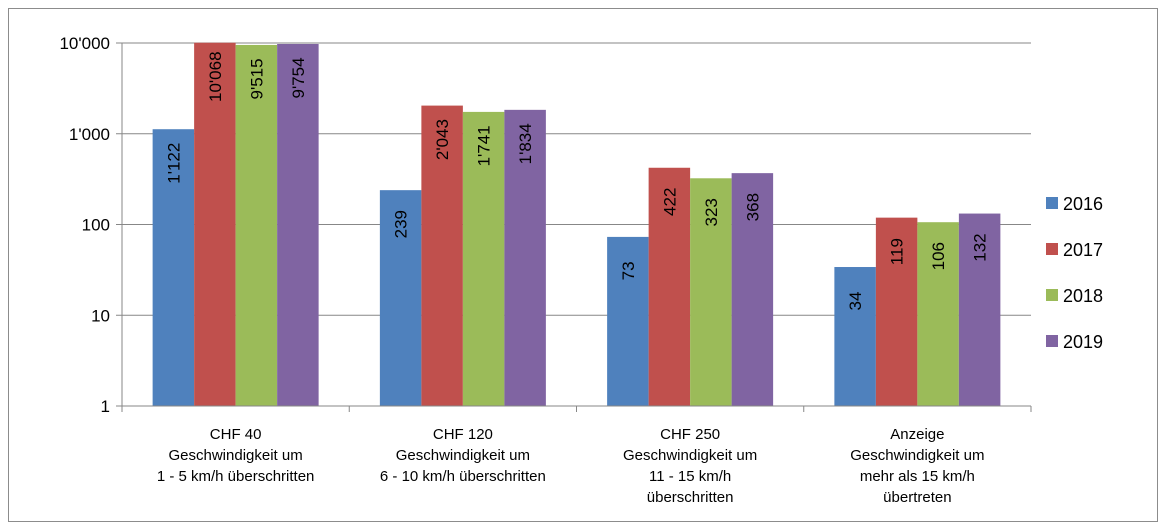  Describe the element at coordinates (89, 134) in the screenshot. I see `y-tick-label: 1'000` at that location.